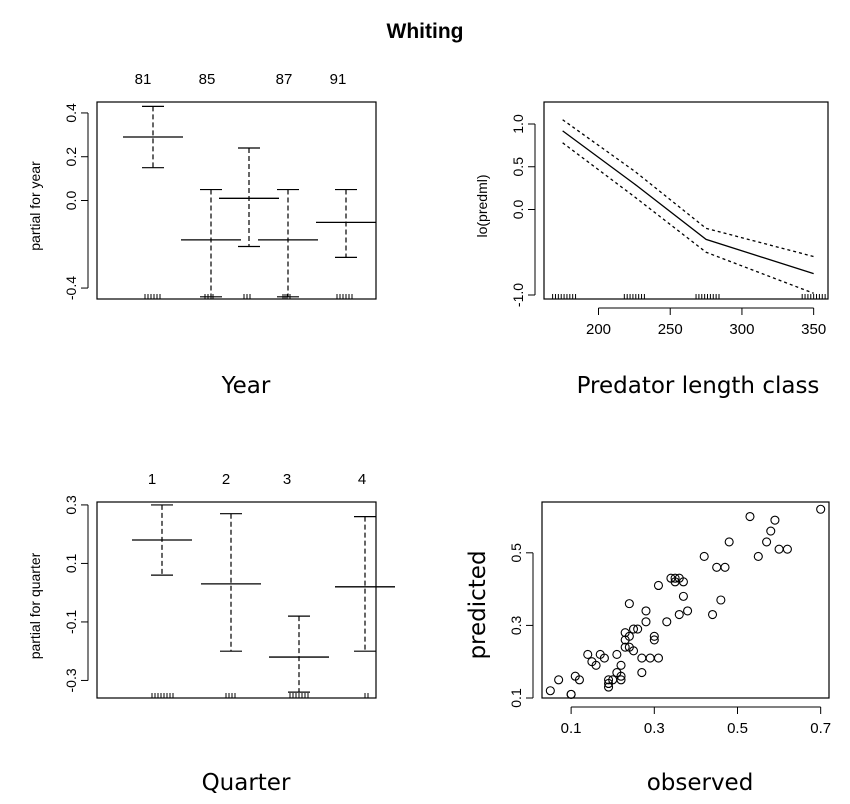 Image resolution: width=850 pixels, height=804 pixels. I want to click on y-tick-label: 0.2, so click(71, 157).